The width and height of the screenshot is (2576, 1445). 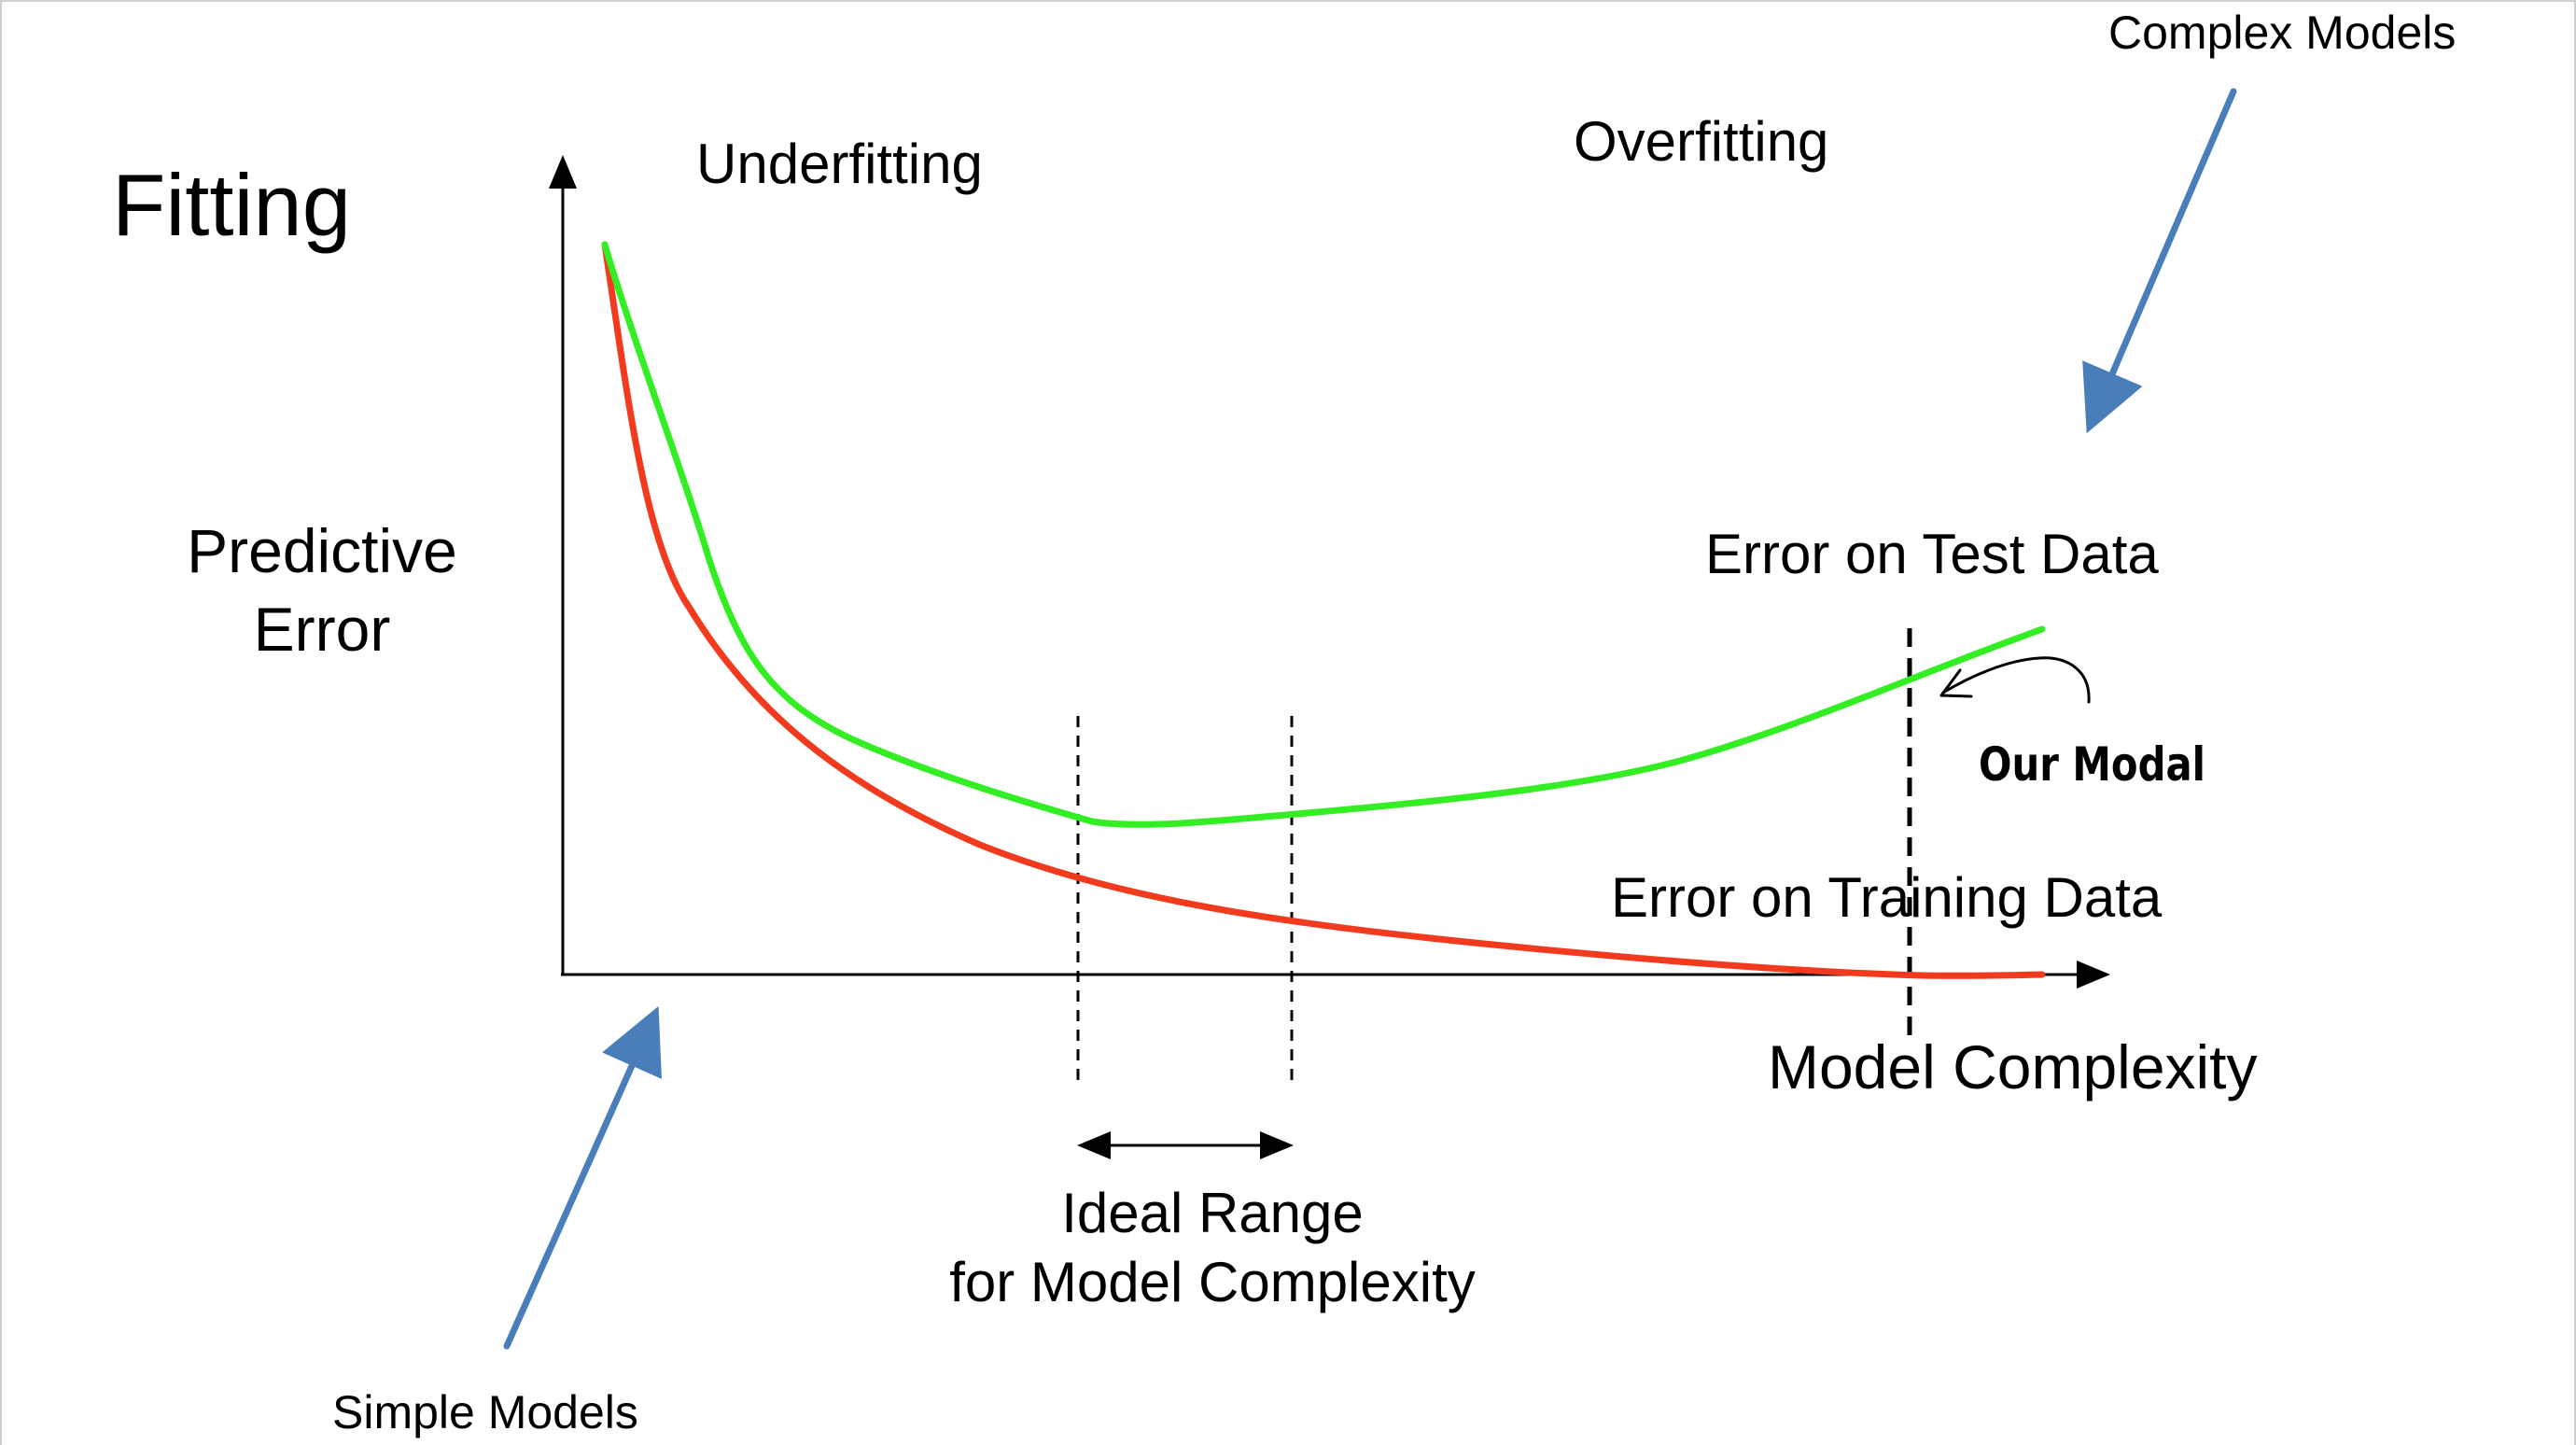 What do you see at coordinates (839, 164) in the screenshot?
I see `underfitting-label: Underfitting` at bounding box center [839, 164].